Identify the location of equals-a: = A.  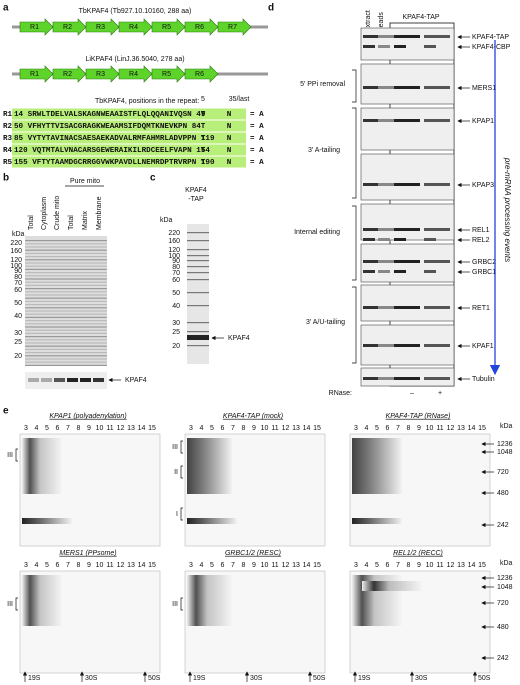
(257, 139).